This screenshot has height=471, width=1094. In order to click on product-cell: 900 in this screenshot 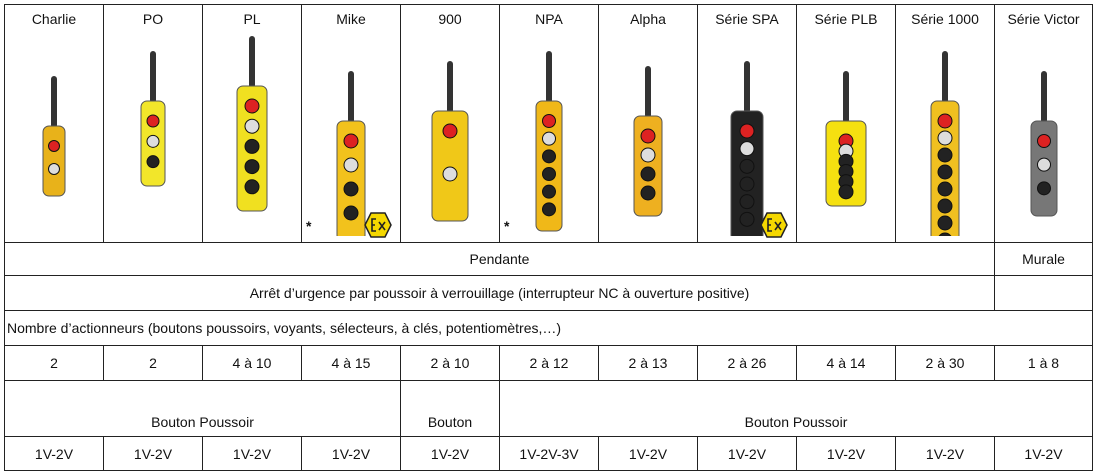, I will do `click(450, 123)`.